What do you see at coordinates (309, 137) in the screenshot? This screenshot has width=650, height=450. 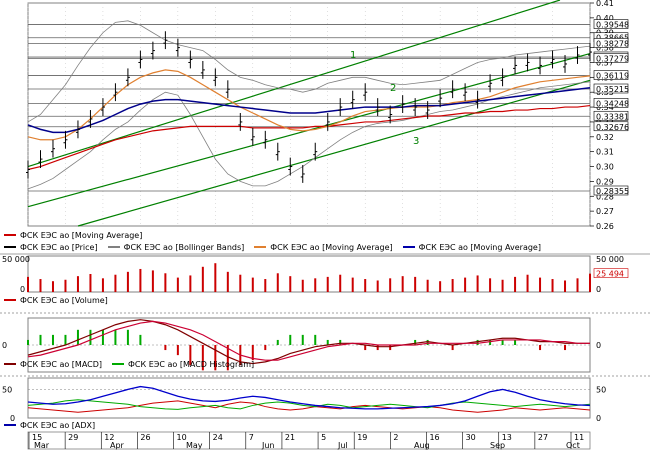 I see `ma-red-line` at bounding box center [309, 137].